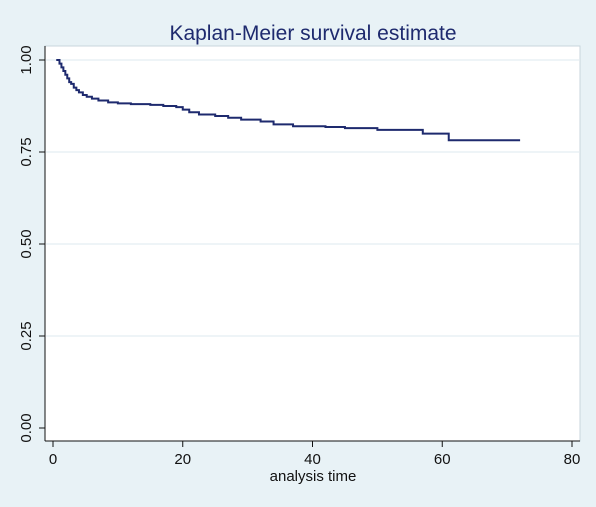 The height and width of the screenshot is (507, 596). I want to click on y-tick-label-1: 0.25, so click(26, 335).